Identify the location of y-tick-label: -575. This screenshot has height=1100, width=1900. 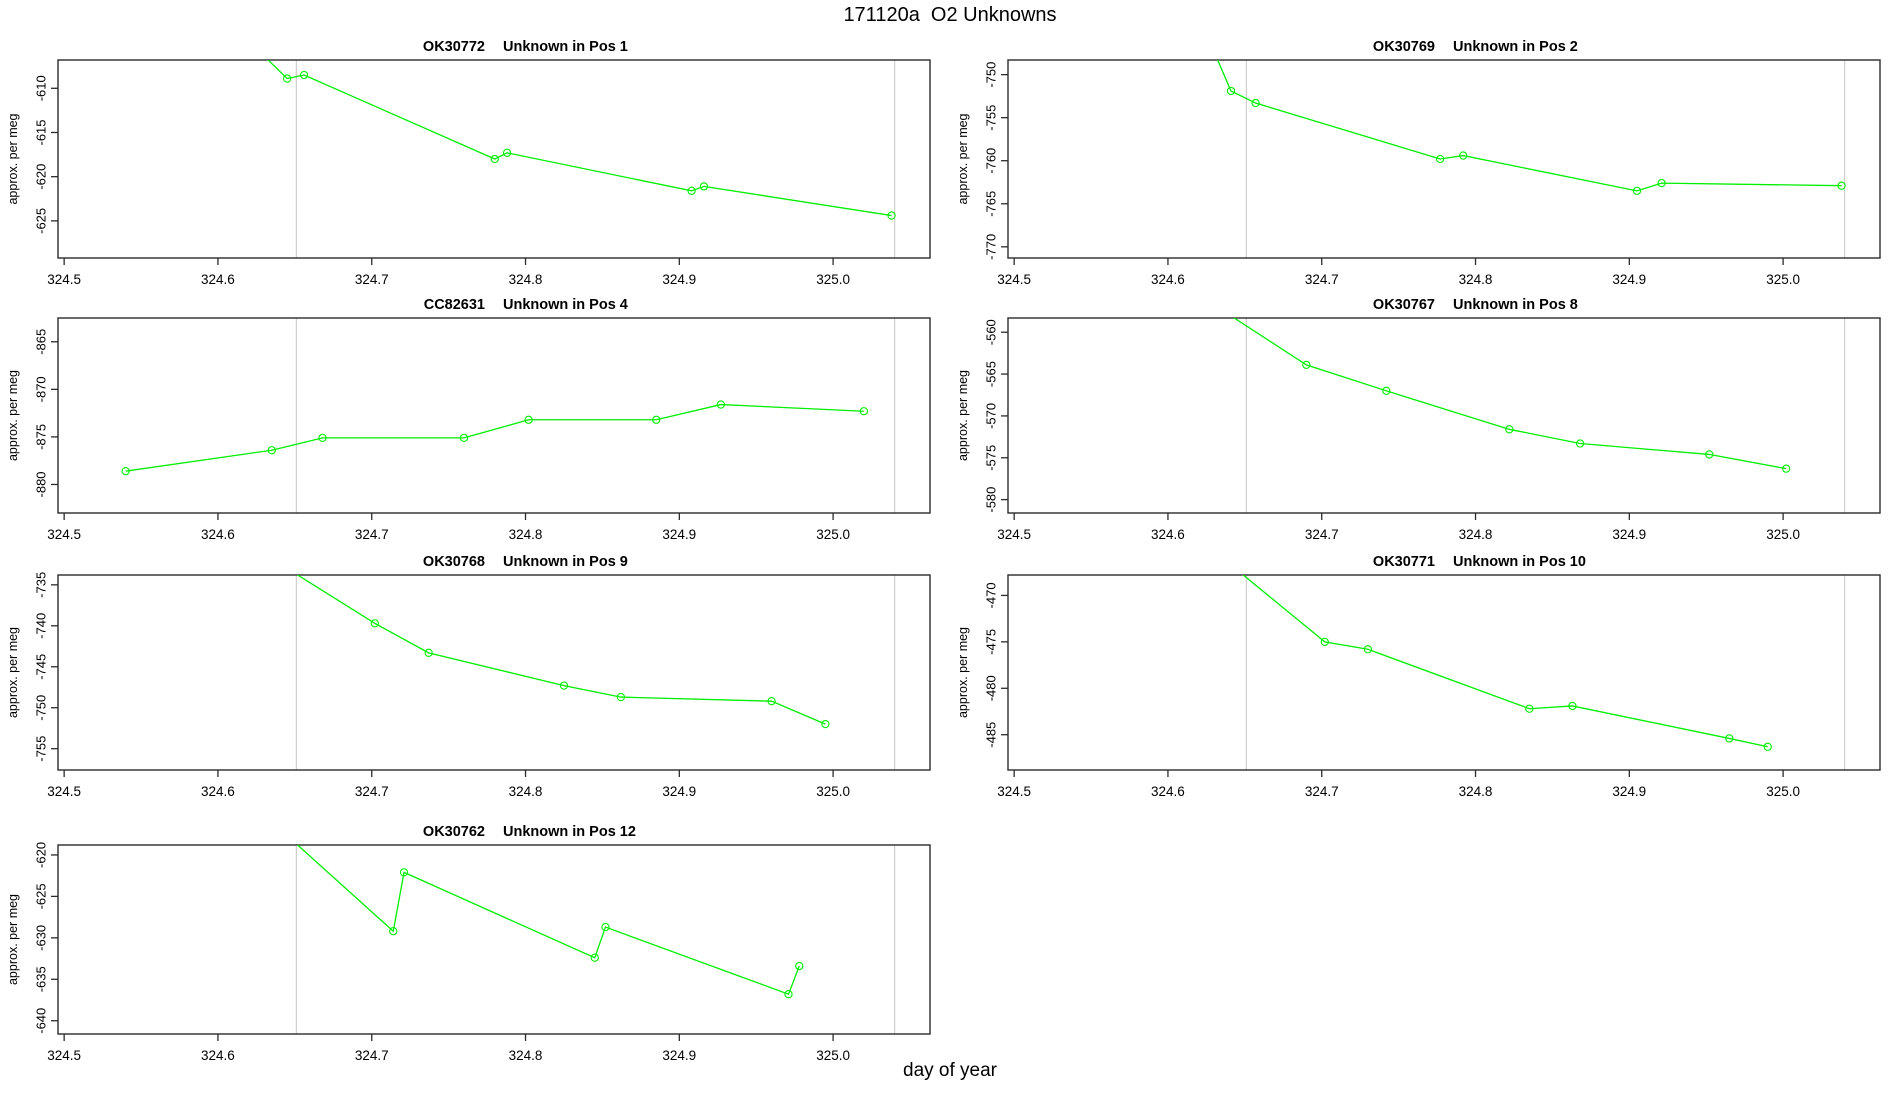
(990, 458).